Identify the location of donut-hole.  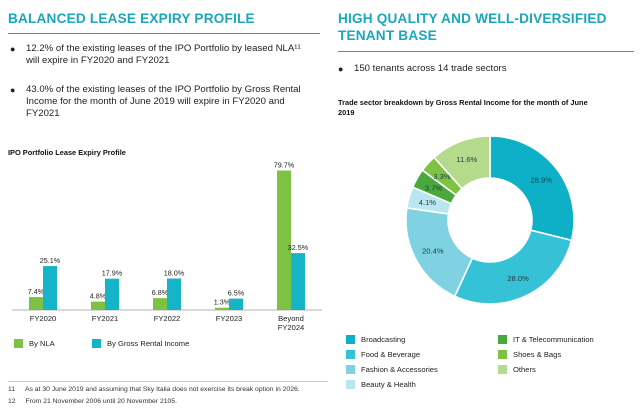
(490, 220).